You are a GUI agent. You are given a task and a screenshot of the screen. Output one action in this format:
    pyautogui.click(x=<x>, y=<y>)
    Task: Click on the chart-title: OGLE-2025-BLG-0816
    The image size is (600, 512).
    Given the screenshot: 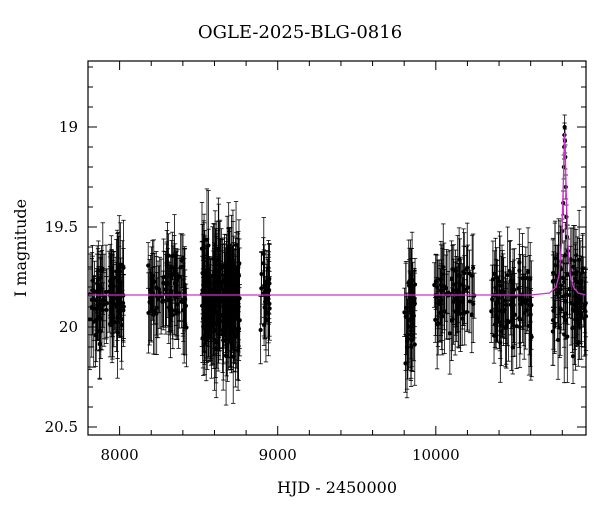 What is the action you would take?
    pyautogui.click(x=300, y=32)
    